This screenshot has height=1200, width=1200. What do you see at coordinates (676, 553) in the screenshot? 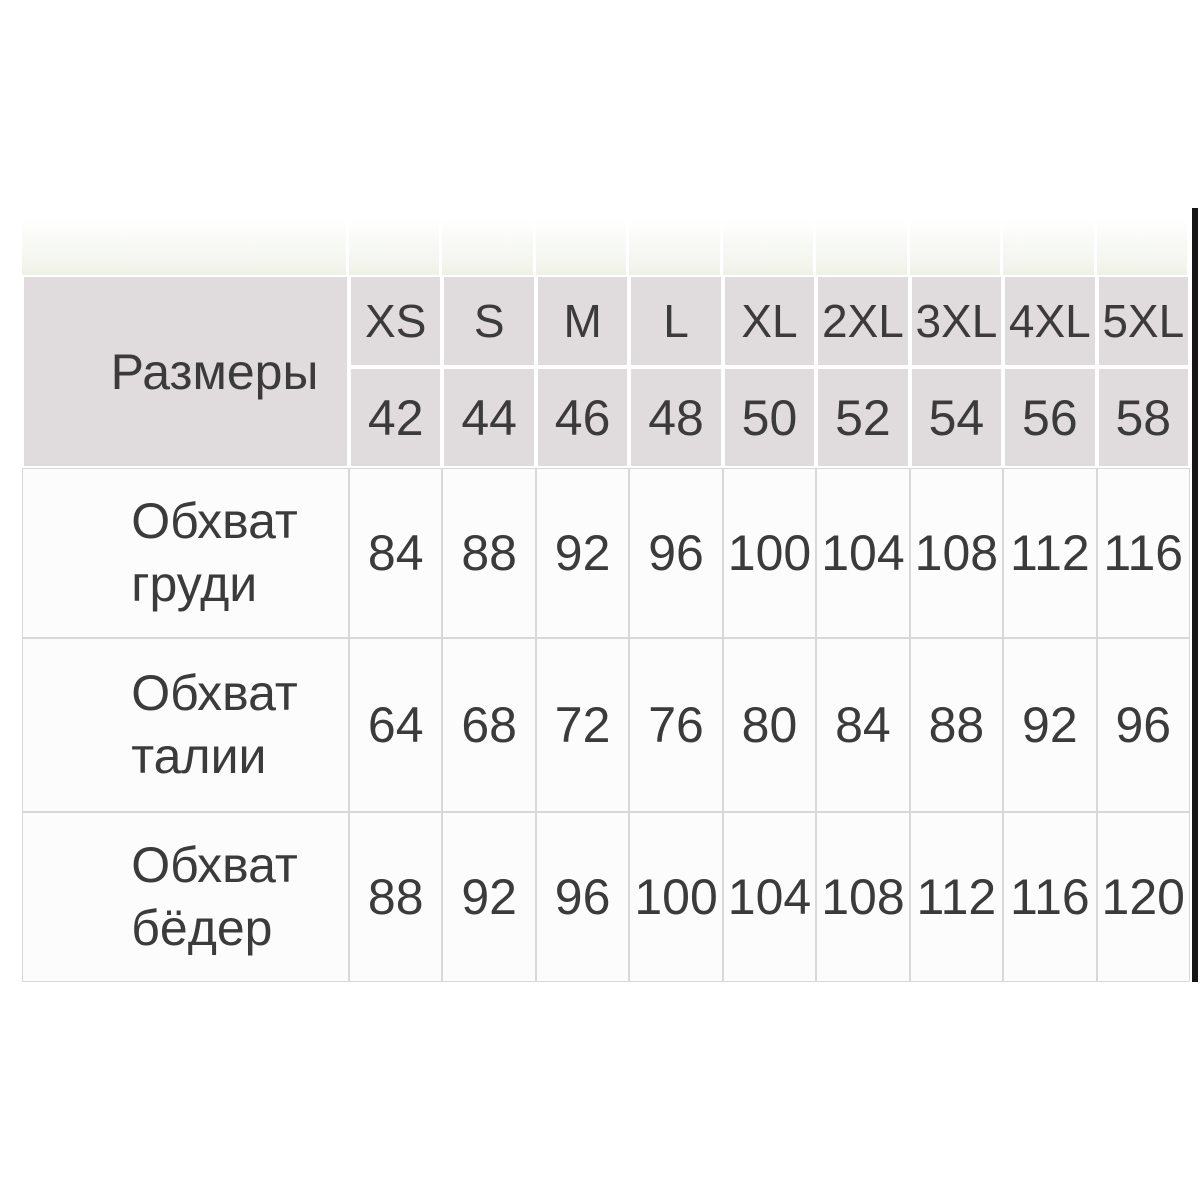
I see `chest-value-cell: 96` at bounding box center [676, 553].